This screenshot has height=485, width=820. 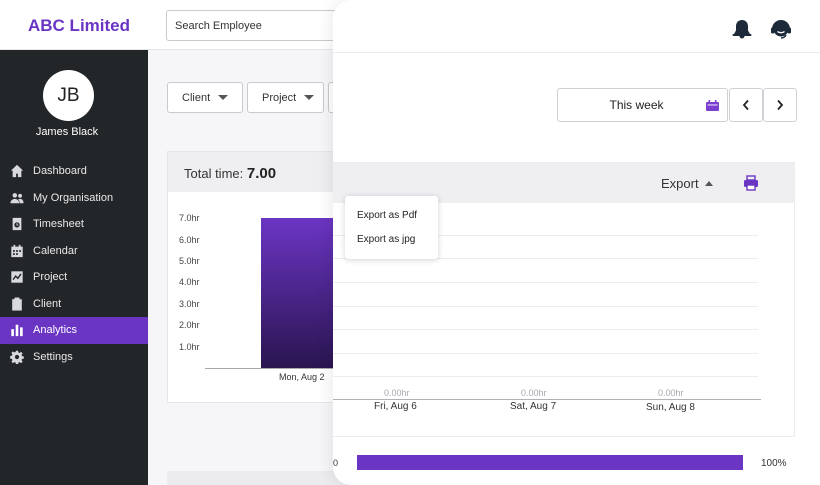 What do you see at coordinates (68, 95) in the screenshot?
I see `avatar: JB` at bounding box center [68, 95].